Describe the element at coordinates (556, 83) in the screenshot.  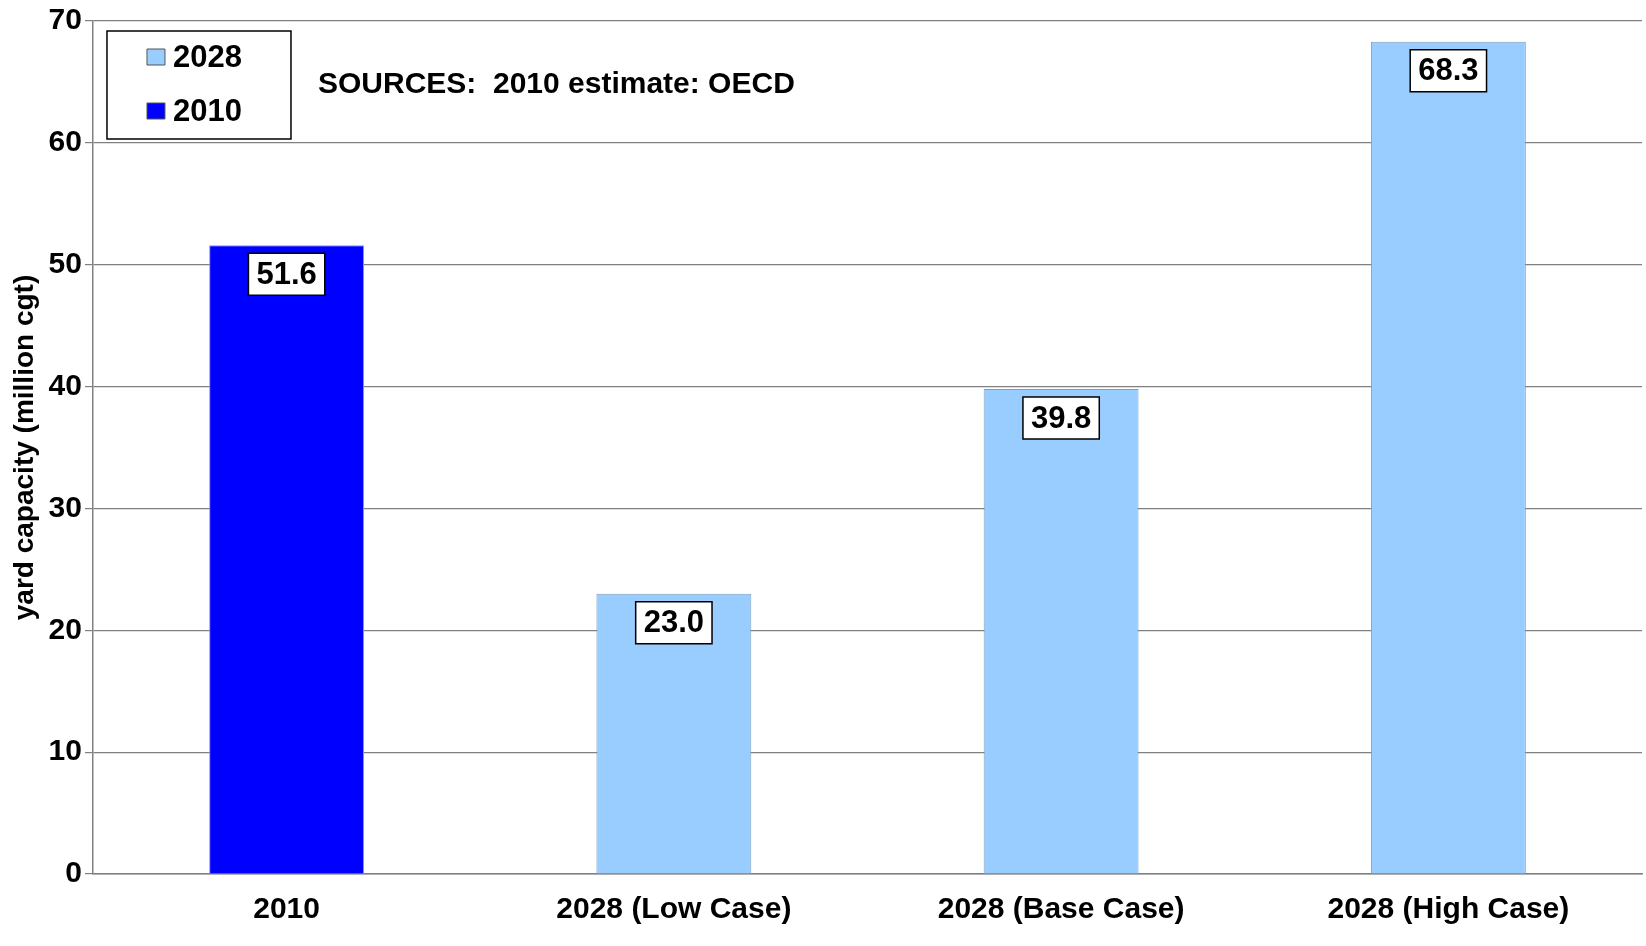
I see `annotation: SOURCES: 2010 estimate: OECD` at that location.